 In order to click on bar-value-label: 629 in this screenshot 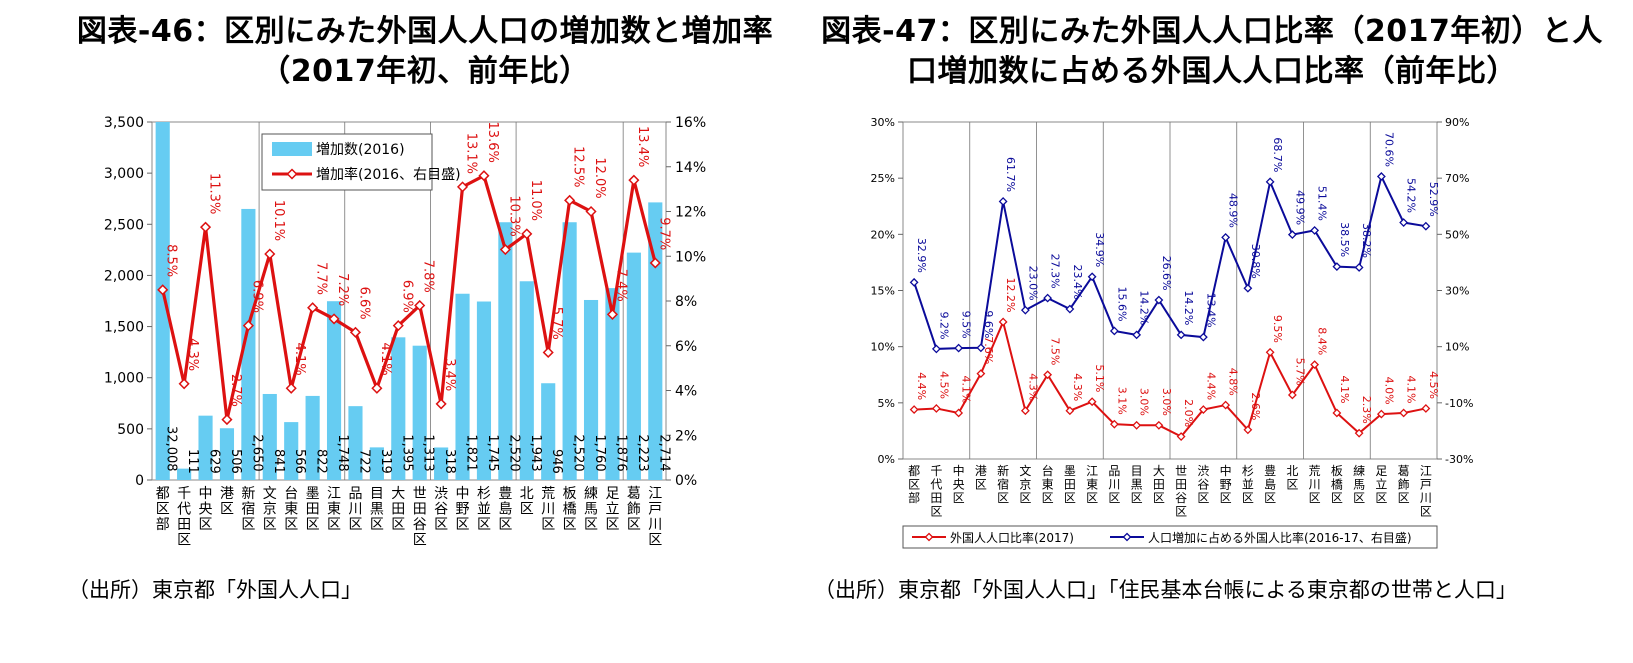, I will do `click(214, 461)`.